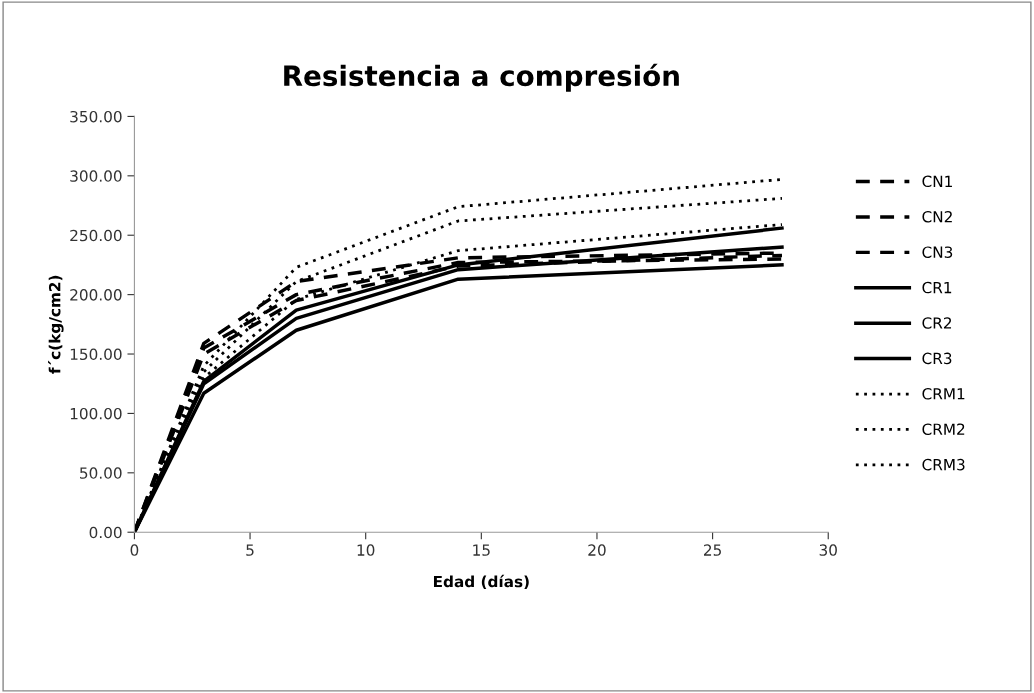 Image resolution: width=1034 pixels, height=693 pixels. Describe the element at coordinates (366, 550) in the screenshot. I see `x-tick-label: 10` at that location.